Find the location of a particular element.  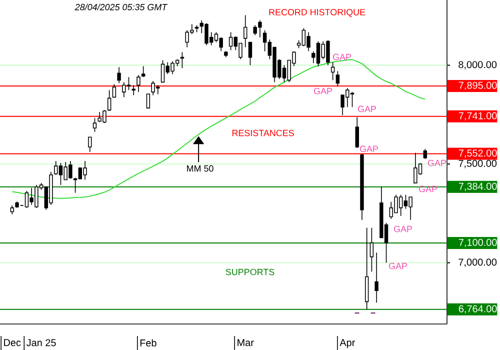

text: GAP is located at coordinates (437, 163).